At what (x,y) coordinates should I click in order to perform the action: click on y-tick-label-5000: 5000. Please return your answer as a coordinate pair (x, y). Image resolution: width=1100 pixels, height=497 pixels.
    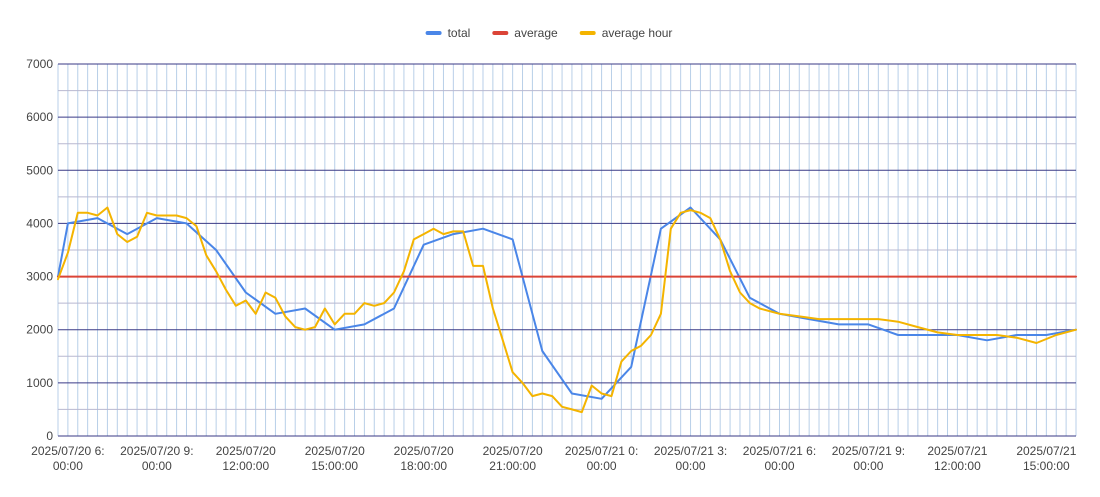
    Looking at the image, I should click on (39, 170).